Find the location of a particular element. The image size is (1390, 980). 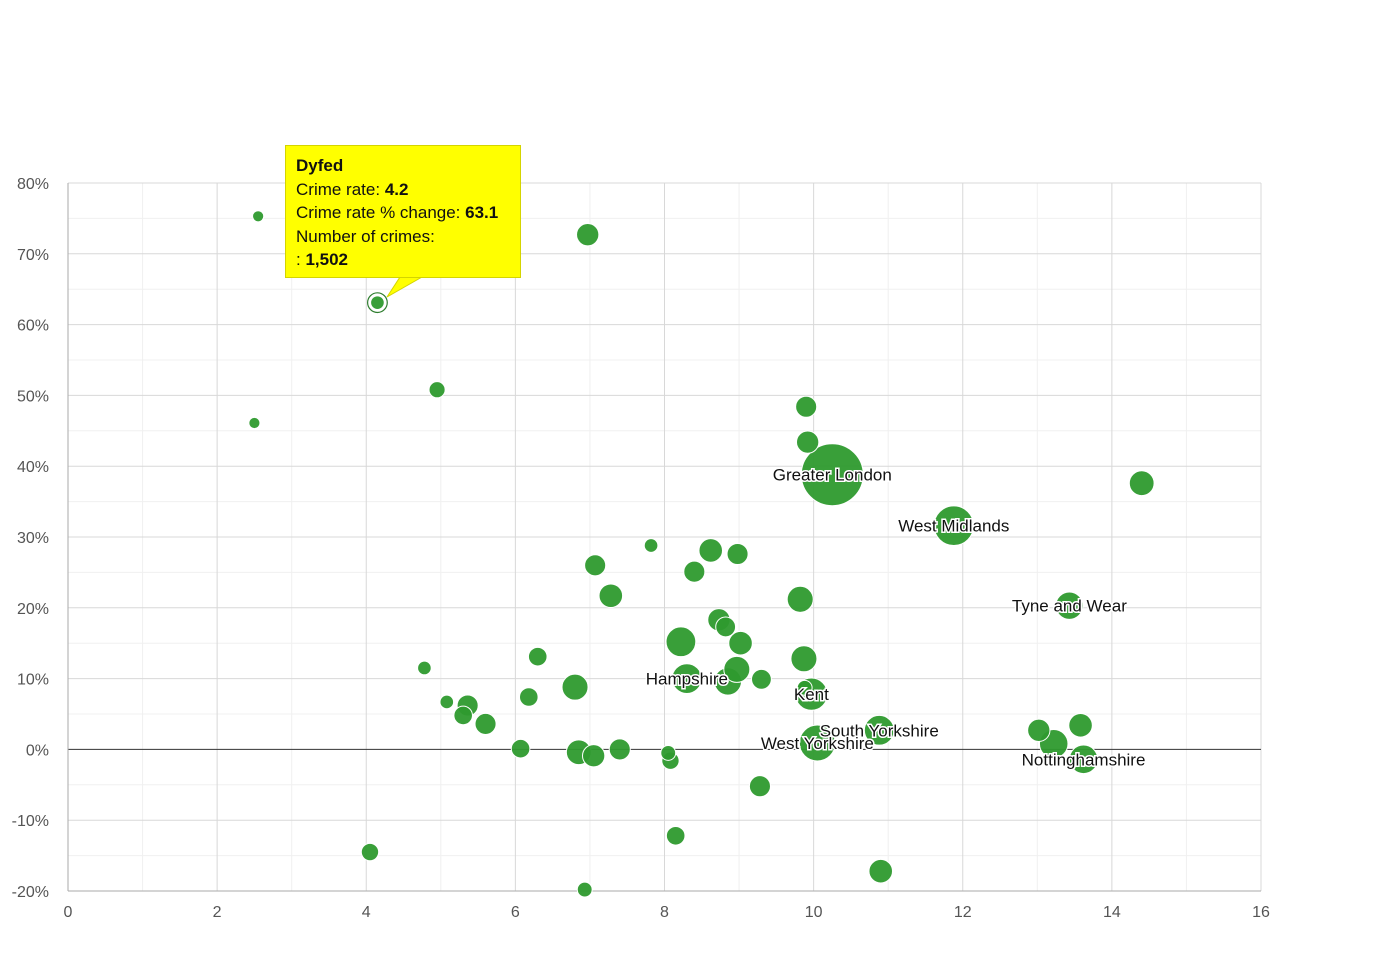

tooltip-change-label: Crime rate % change: is located at coordinates (378, 212).